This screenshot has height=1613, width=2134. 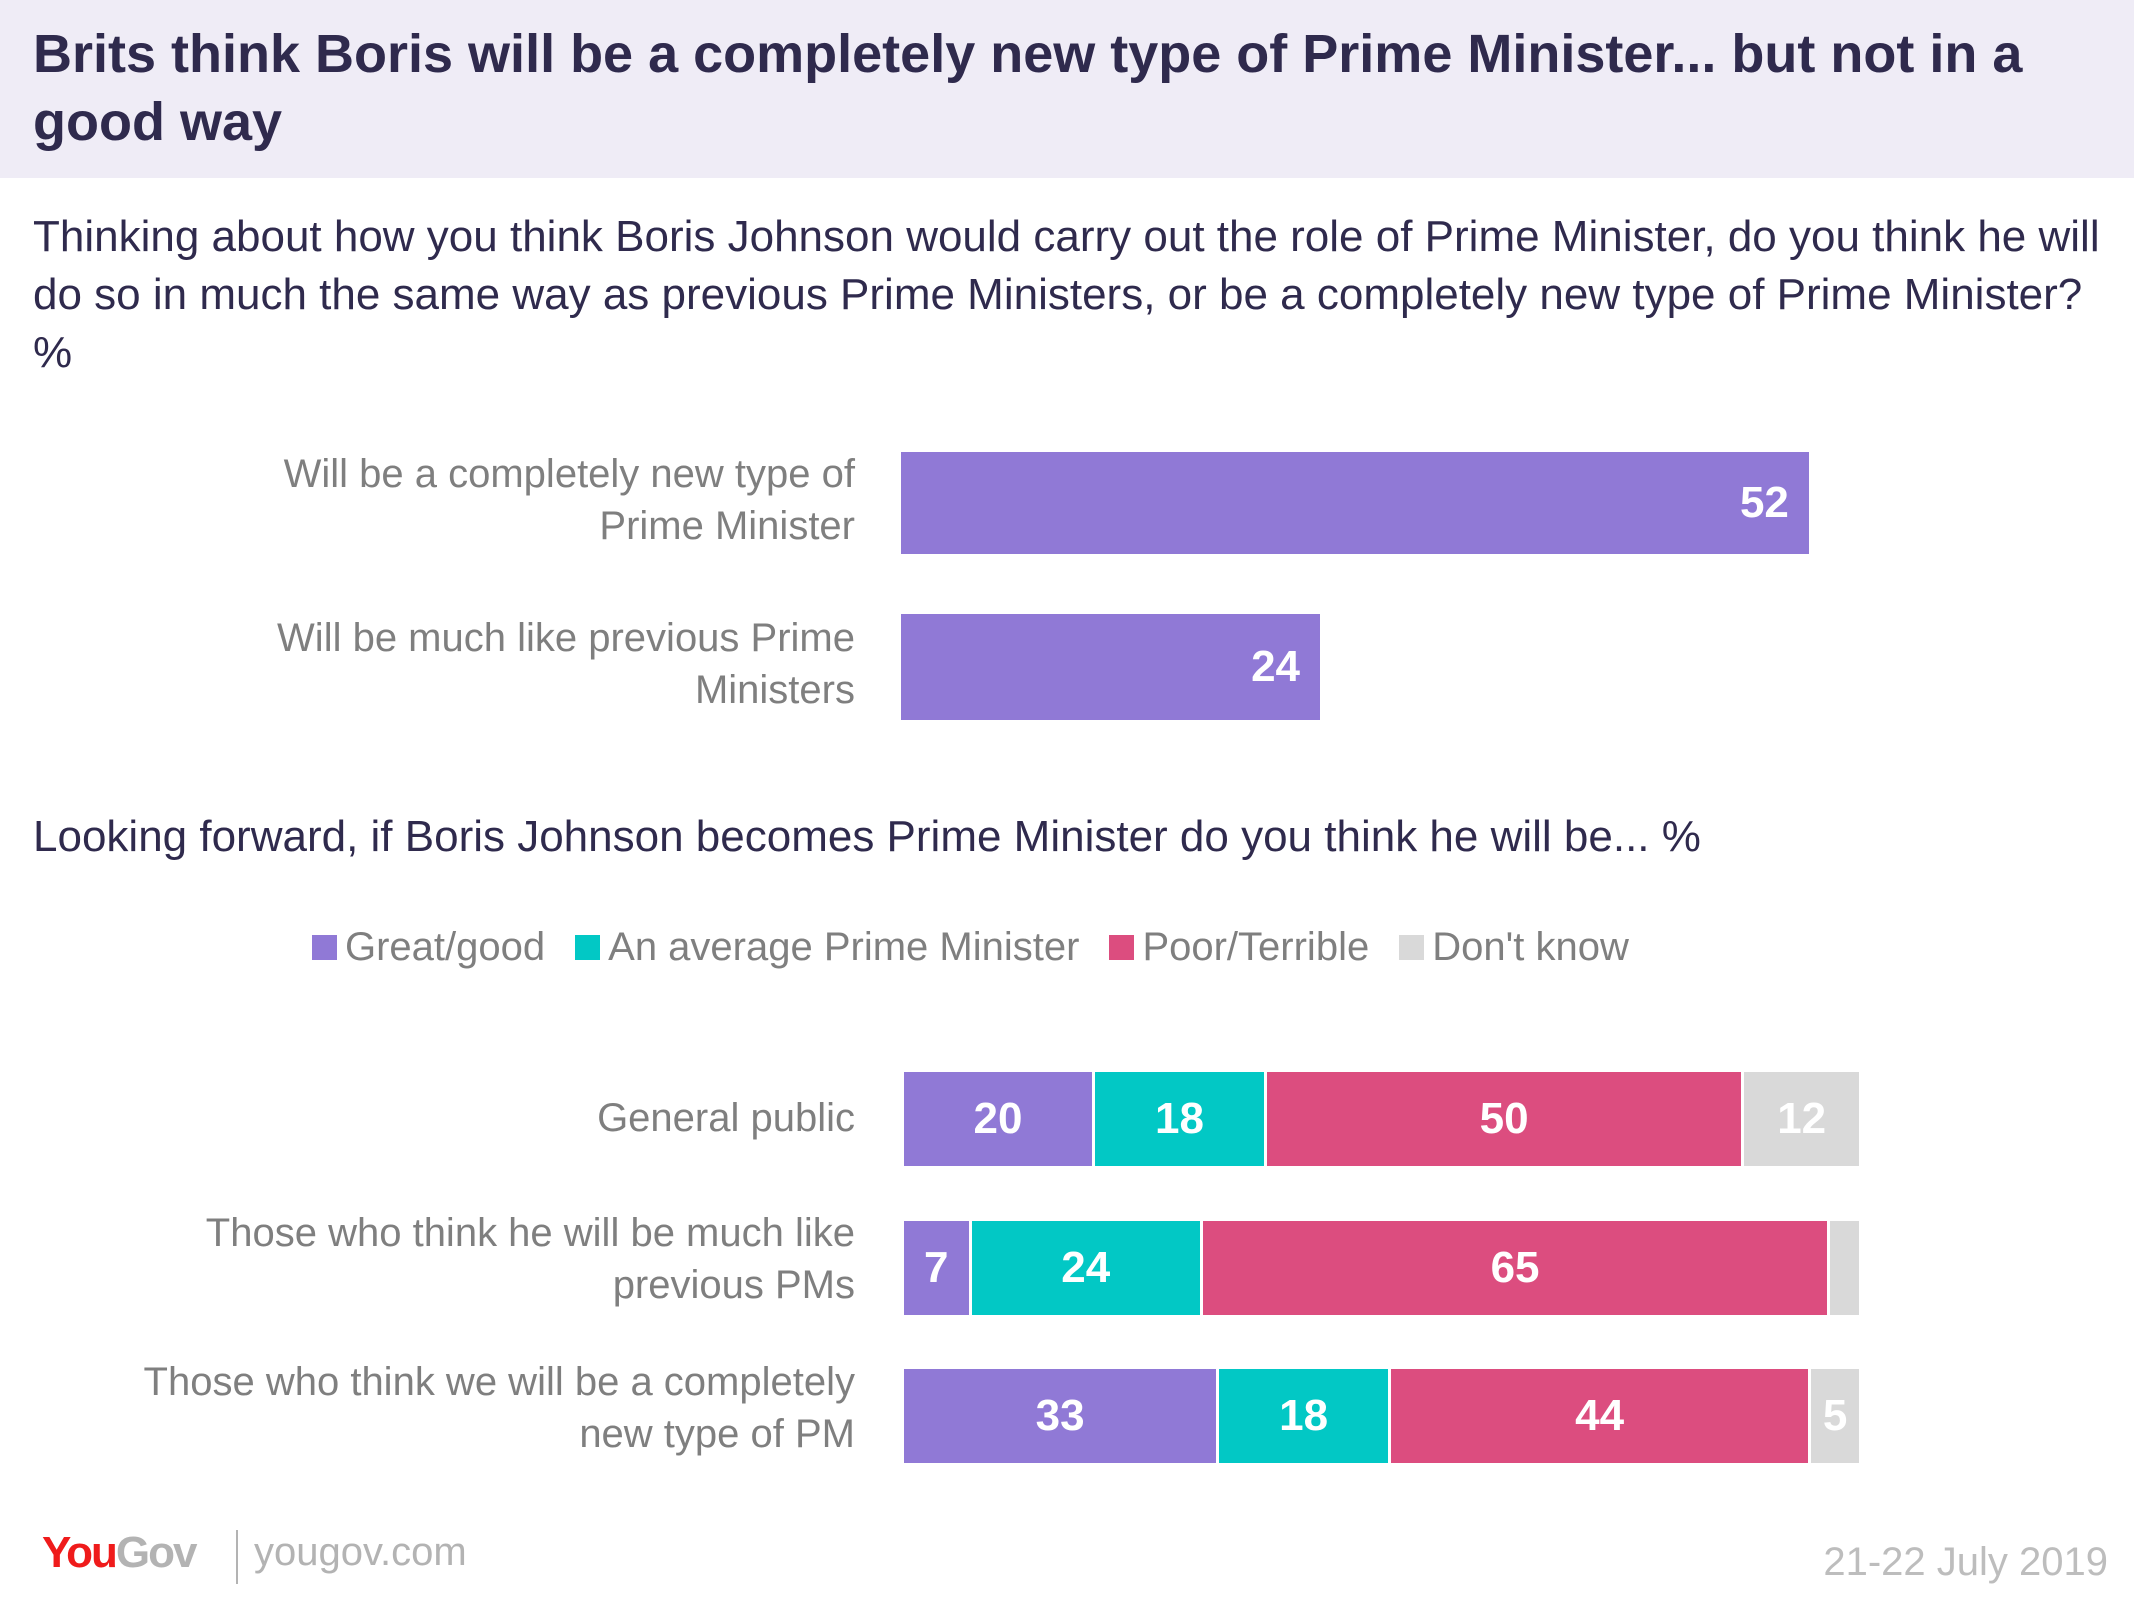 I want to click on bar-segment: 7, so click(x=938, y=1268).